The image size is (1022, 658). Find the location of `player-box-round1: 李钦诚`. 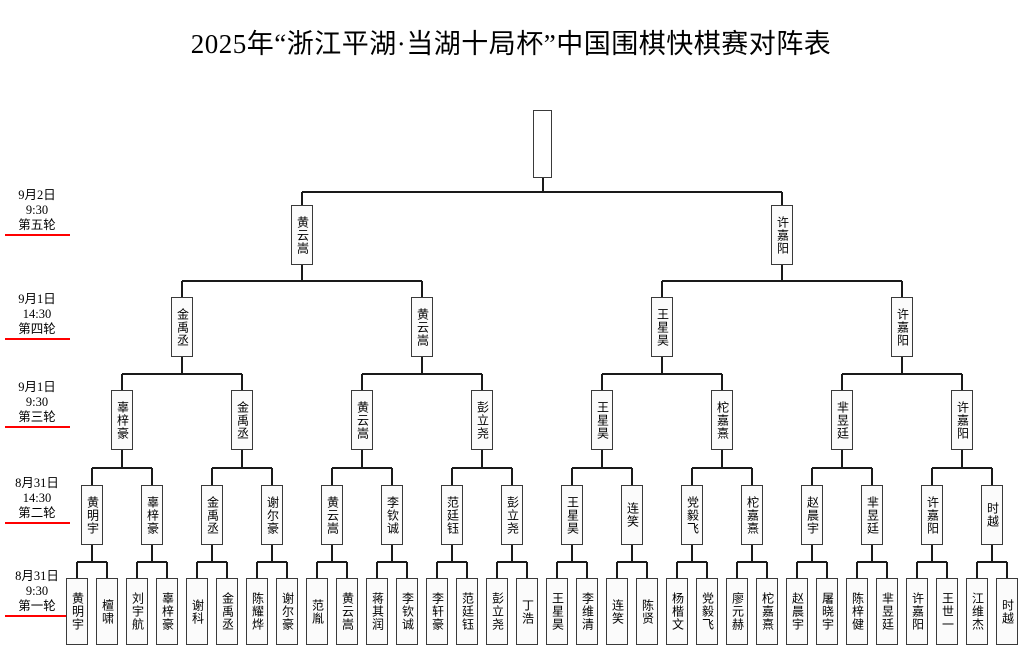

player-box-round1: 李钦诚 is located at coordinates (407, 611).